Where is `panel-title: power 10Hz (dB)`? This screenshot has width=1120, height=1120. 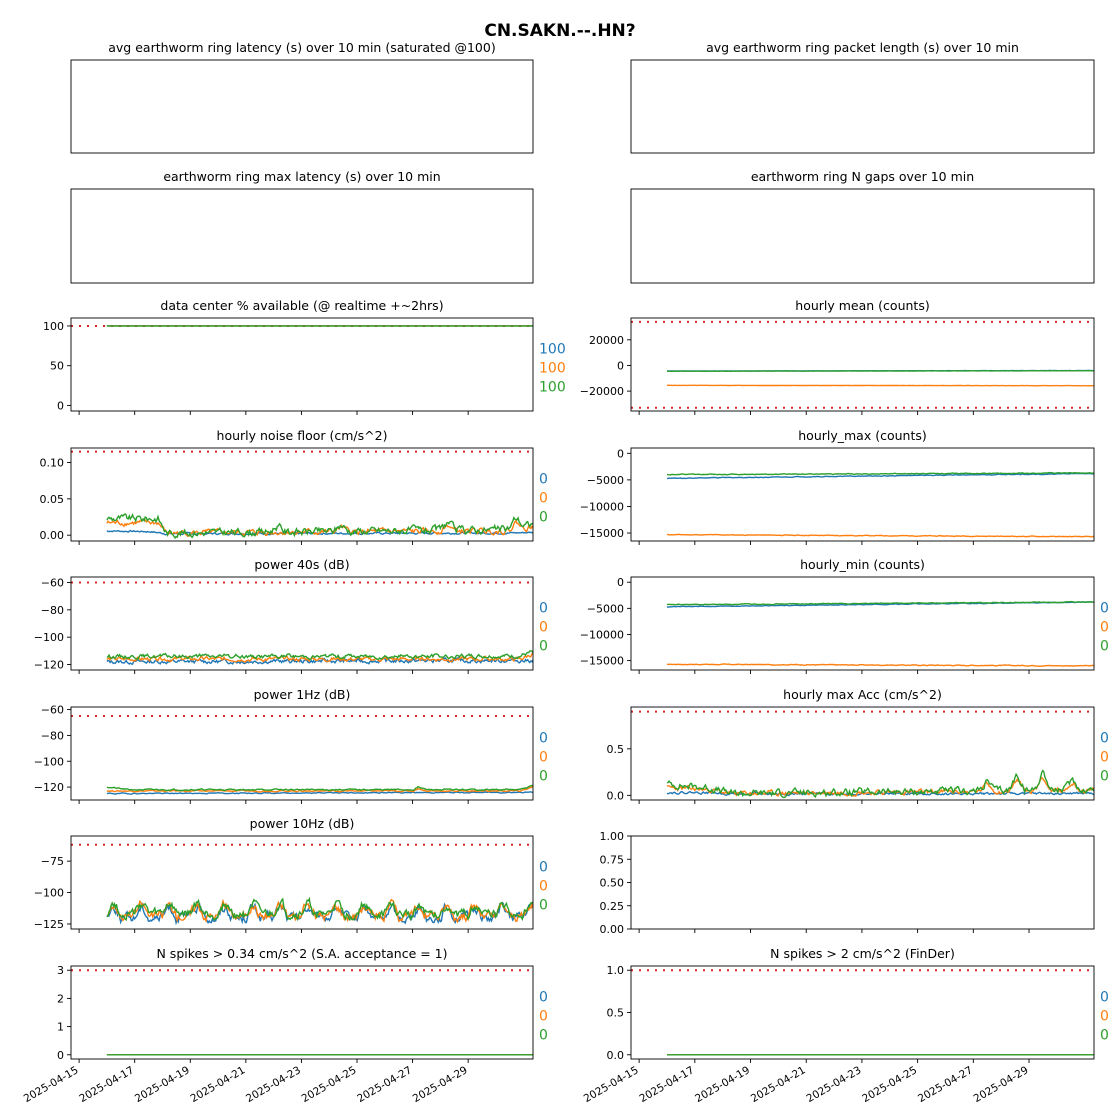 panel-title: power 10Hz (dB) is located at coordinates (302, 823).